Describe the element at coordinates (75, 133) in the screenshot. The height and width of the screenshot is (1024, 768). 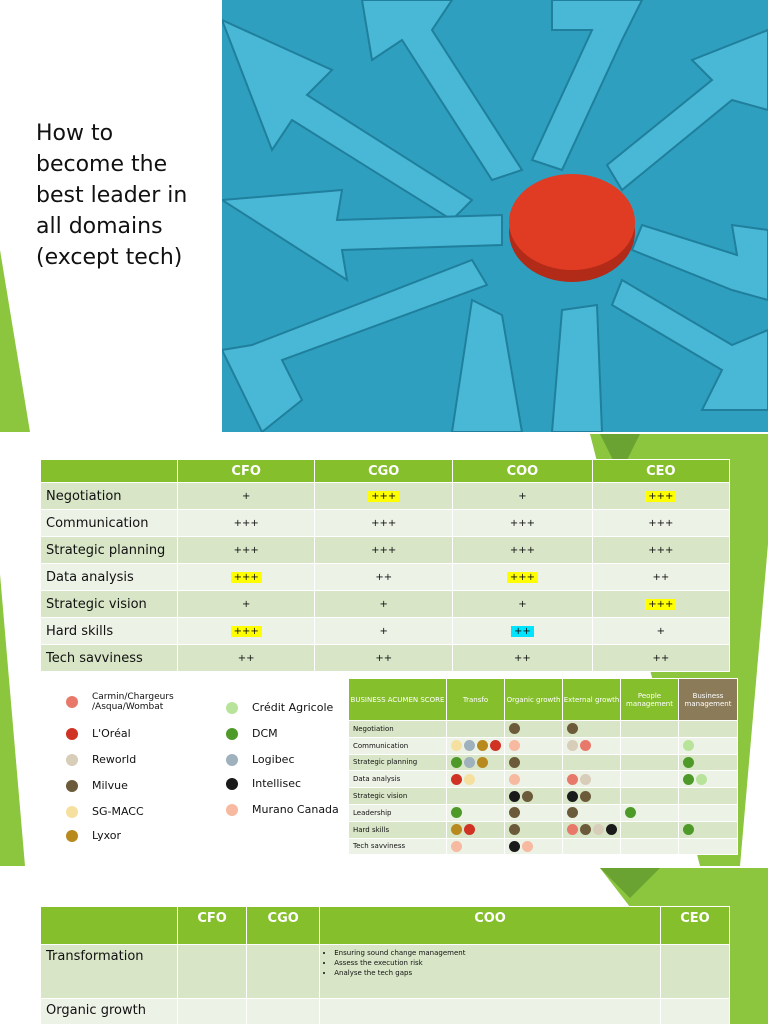
I see `title-line: How to` at that location.